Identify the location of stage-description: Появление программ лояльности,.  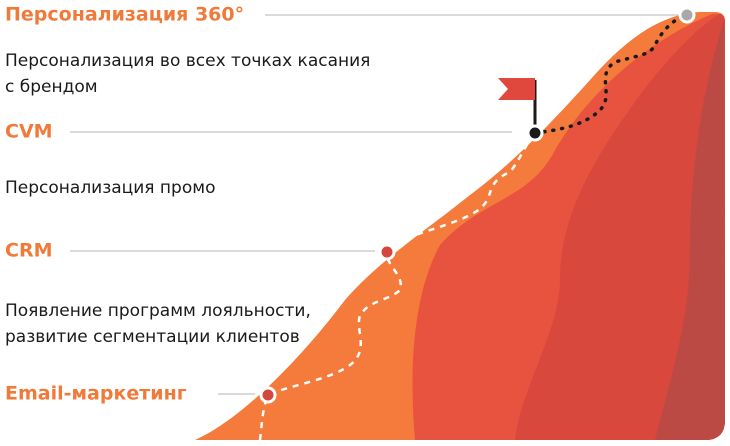
(158, 311).